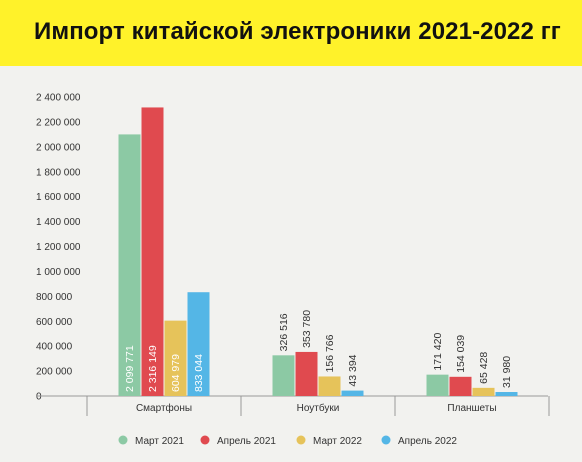  What do you see at coordinates (58, 147) in the screenshot?
I see `y-tick-label: 2 000 000` at bounding box center [58, 147].